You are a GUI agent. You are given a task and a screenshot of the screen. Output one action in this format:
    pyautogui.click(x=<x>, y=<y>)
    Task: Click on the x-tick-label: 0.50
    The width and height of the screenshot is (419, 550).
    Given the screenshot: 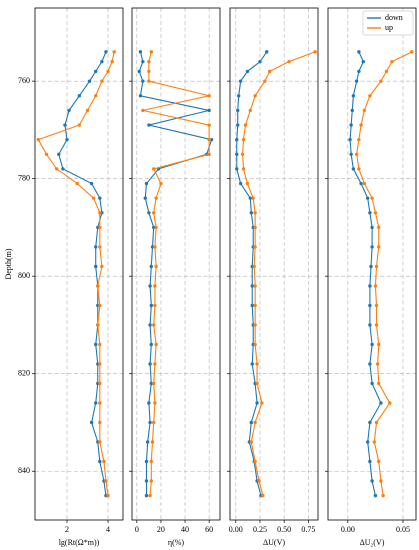 What is the action you would take?
    pyautogui.click(x=284, y=529)
    